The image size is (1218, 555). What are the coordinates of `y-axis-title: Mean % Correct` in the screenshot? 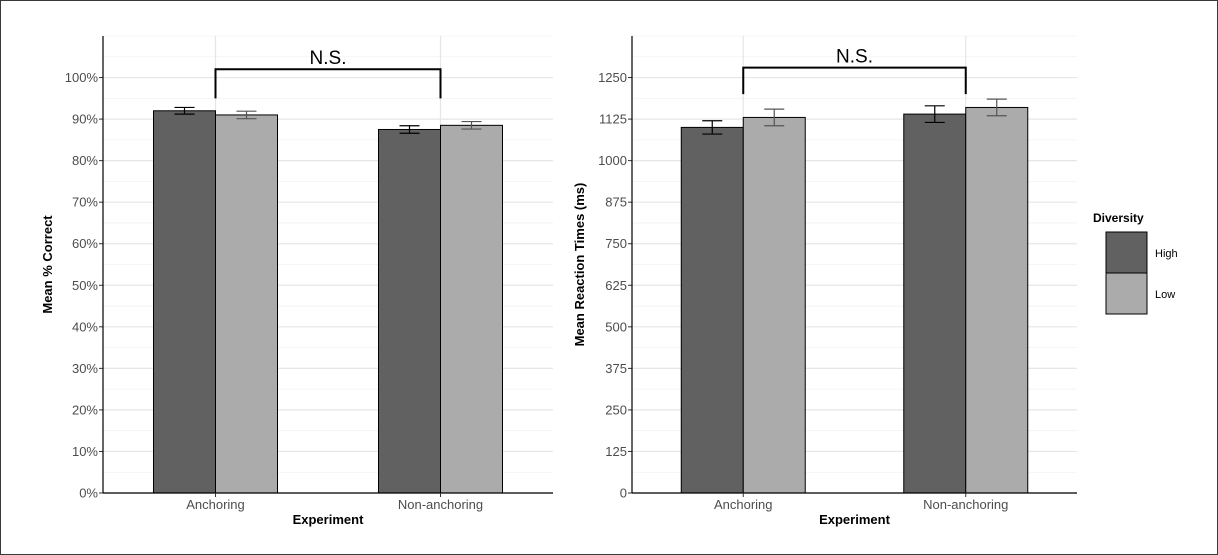 It's located at (47, 264).